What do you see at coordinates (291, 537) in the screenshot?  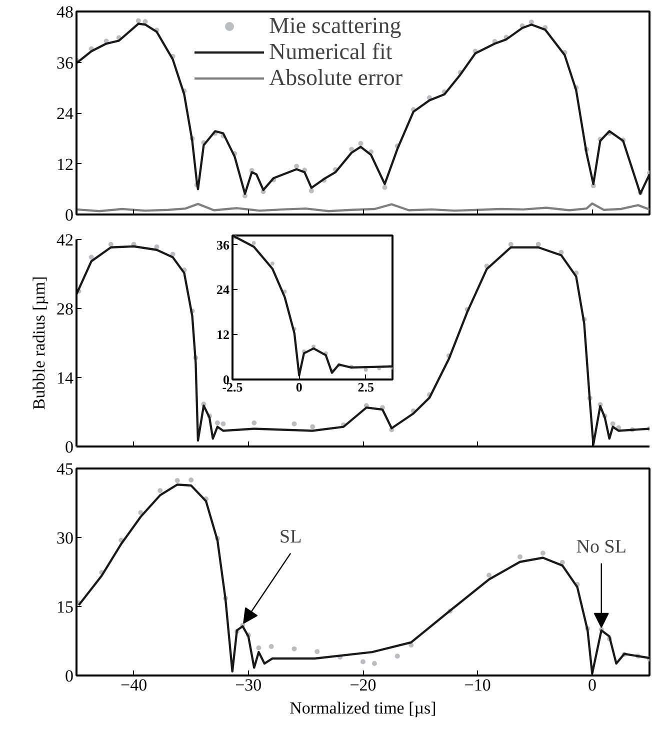 I see `annotation: SL` at bounding box center [291, 537].